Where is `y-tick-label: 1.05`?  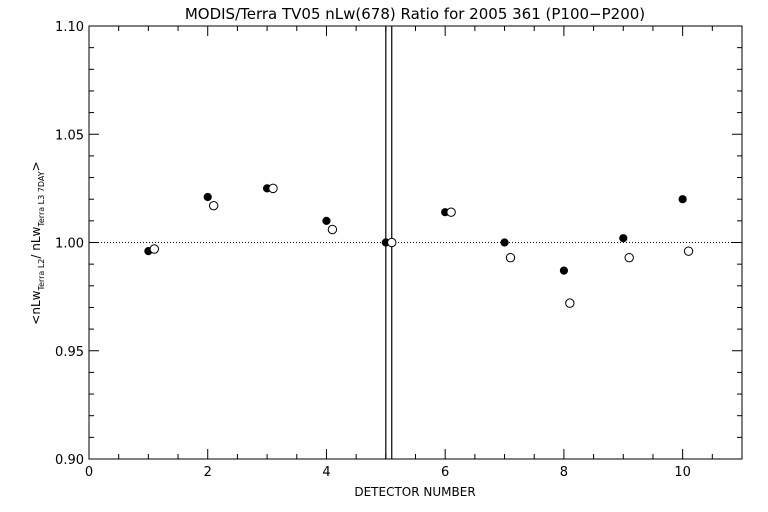 y-tick-label: 1.05 is located at coordinates (69, 135).